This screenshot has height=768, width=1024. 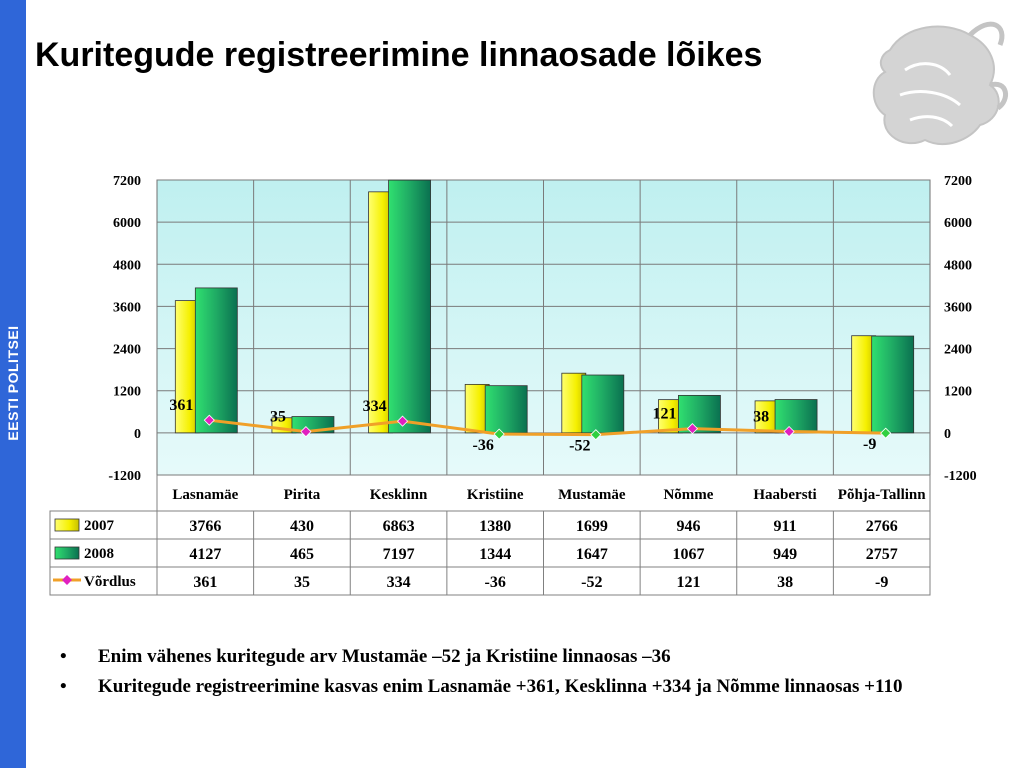 What do you see at coordinates (302, 495) in the screenshot?
I see `category-label: Pirita` at bounding box center [302, 495].